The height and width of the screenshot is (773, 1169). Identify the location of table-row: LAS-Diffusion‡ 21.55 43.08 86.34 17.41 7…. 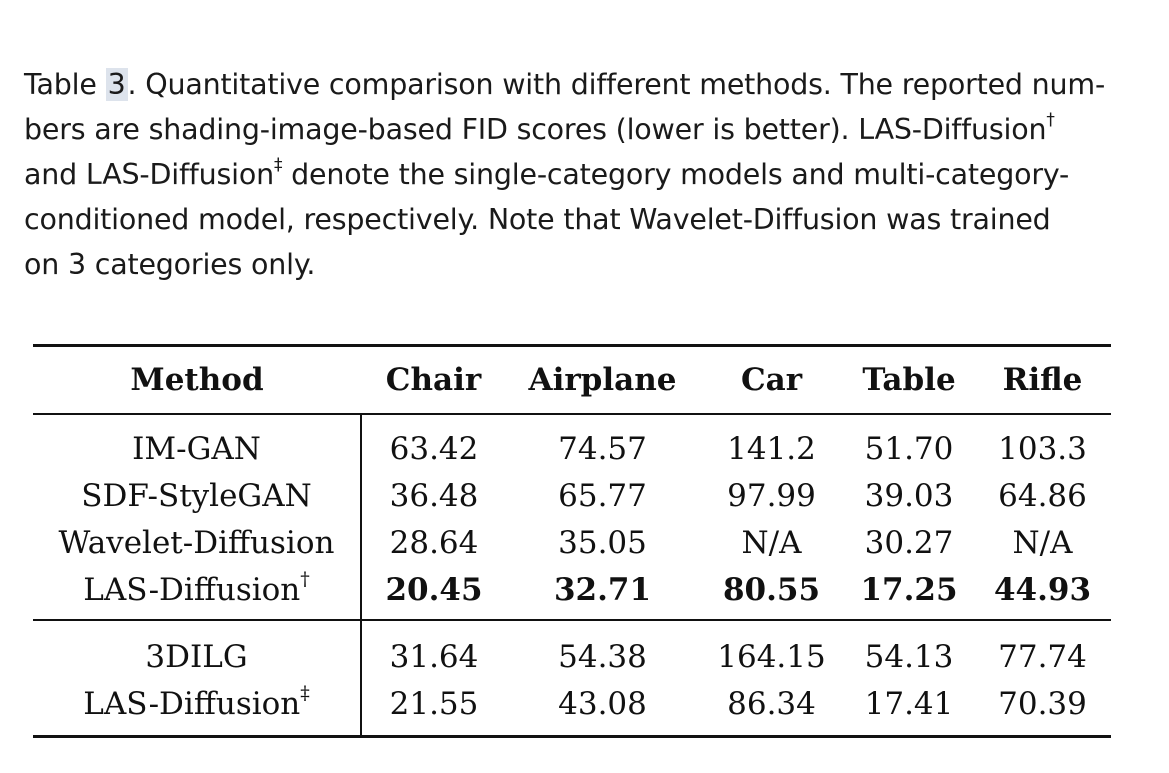
(572, 708).